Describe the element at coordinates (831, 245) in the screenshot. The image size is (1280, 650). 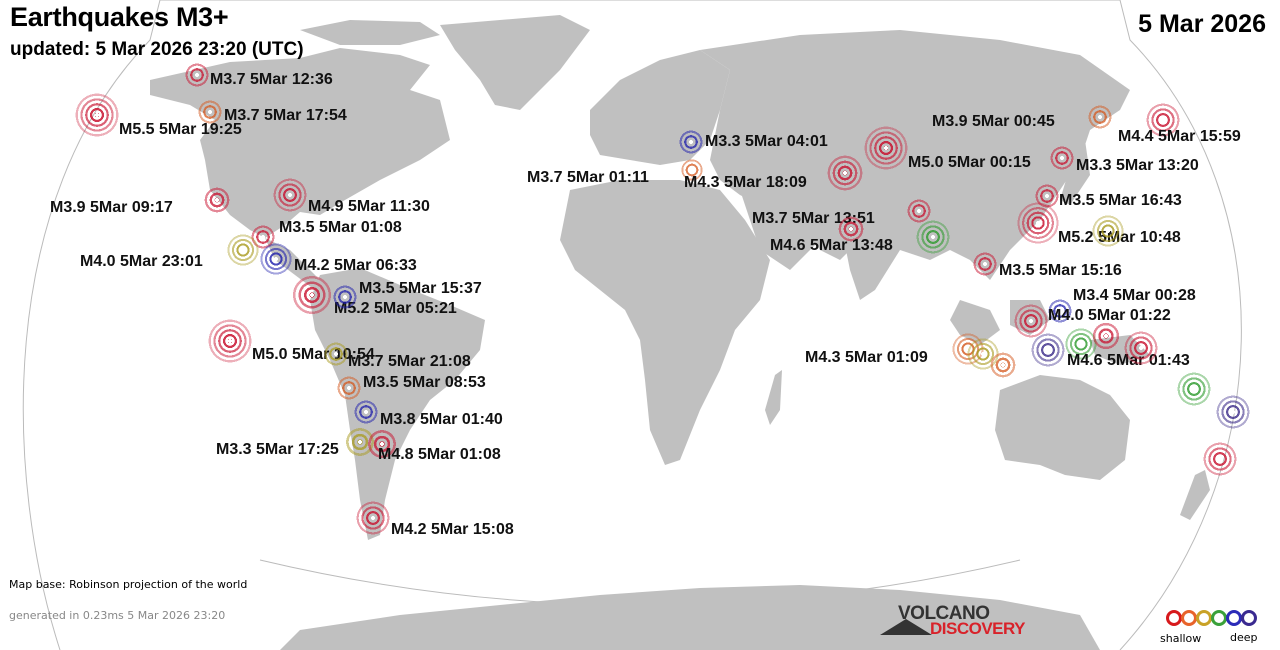
I see `quake-label: M4.6 5Mar 13:48` at that location.